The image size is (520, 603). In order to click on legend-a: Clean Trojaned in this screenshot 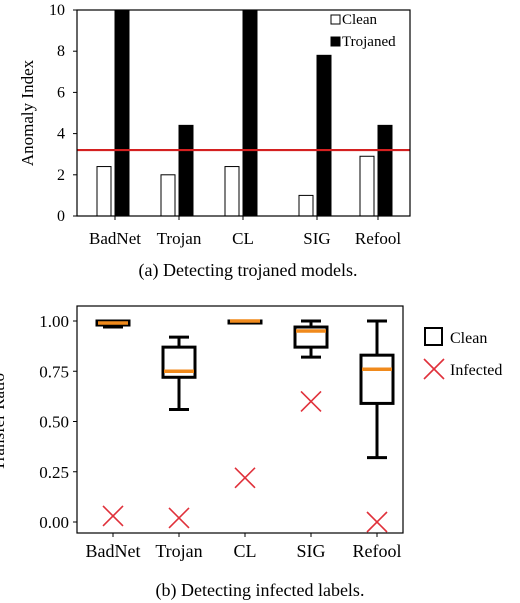, I will do `click(363, 31)`.